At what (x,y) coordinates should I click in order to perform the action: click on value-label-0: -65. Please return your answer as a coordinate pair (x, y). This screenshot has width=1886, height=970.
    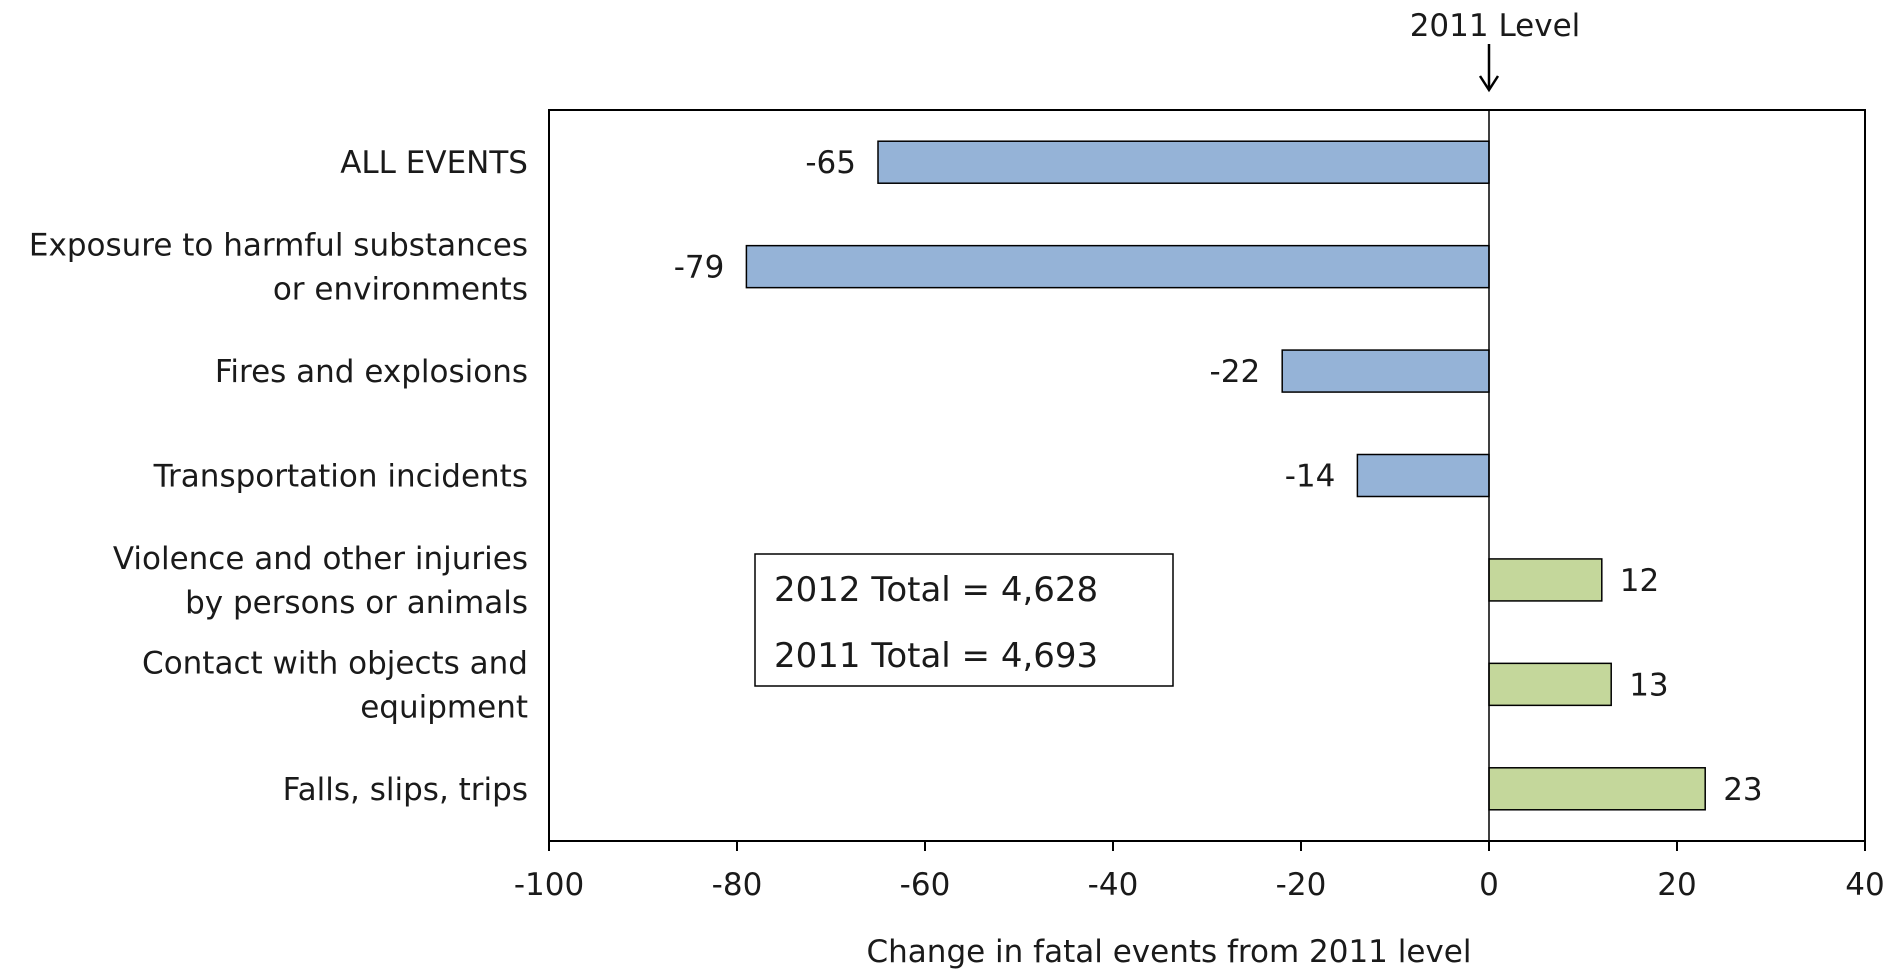
    Looking at the image, I should click on (830, 163).